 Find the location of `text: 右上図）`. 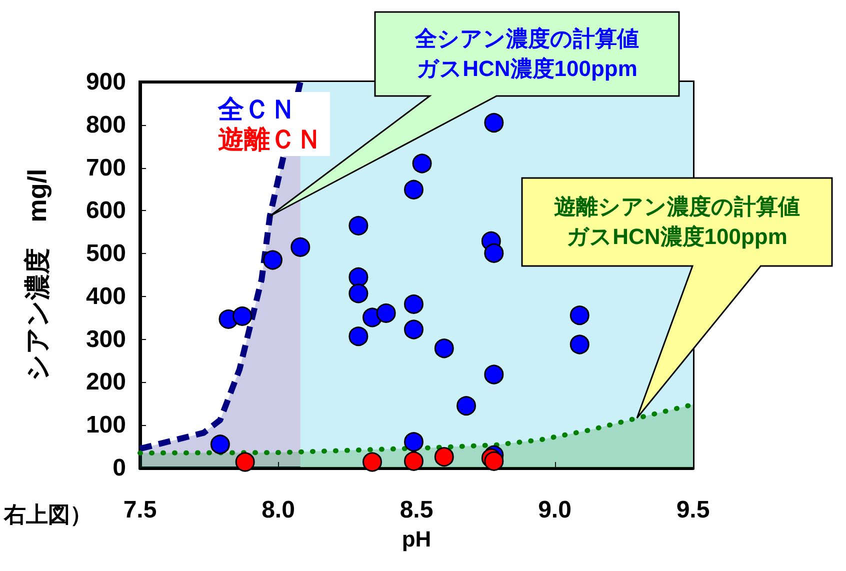

text: 右上図） is located at coordinates (48, 515).